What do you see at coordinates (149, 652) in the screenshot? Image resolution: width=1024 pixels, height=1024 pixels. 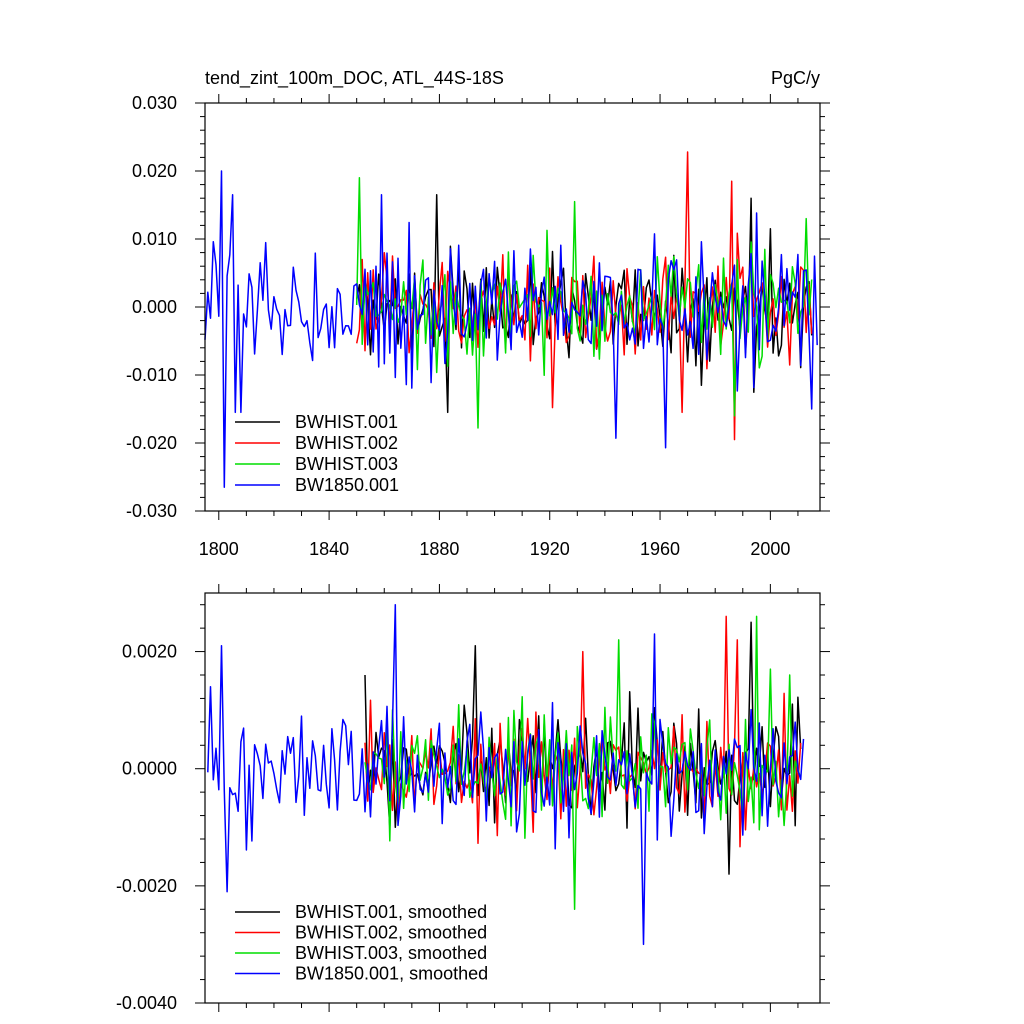 I see `y-tick-label: 0.0020` at bounding box center [149, 652].